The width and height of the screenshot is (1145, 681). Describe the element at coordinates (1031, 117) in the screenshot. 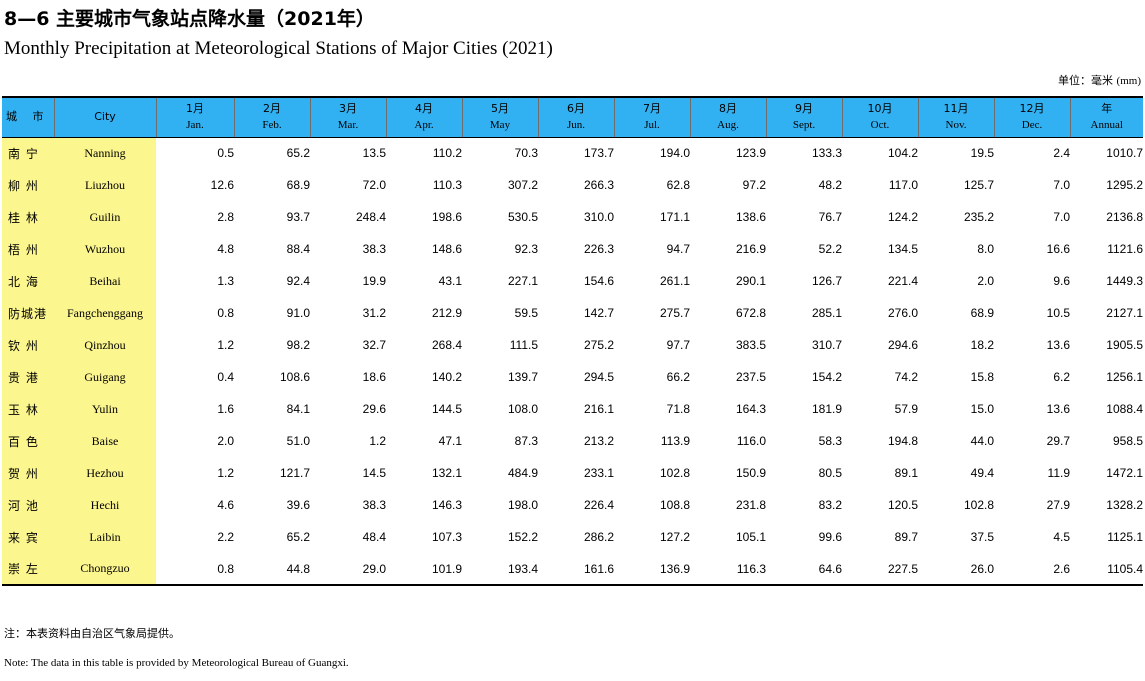

I see `header-month-12: 12月 Dec.` at that location.